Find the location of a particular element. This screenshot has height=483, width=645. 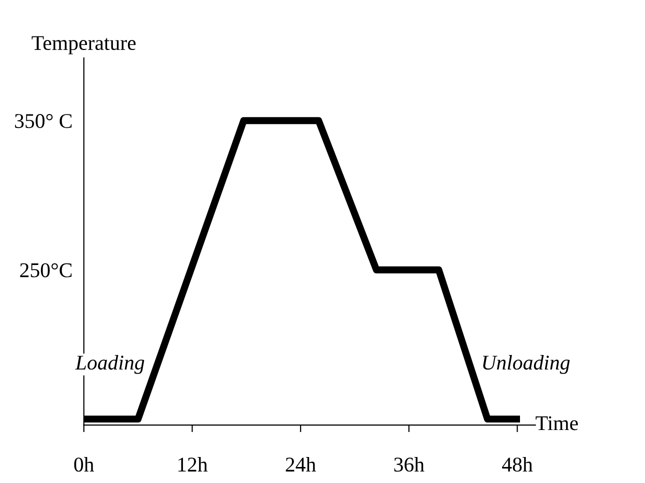

x-tick-label: 48h is located at coordinates (517, 464).